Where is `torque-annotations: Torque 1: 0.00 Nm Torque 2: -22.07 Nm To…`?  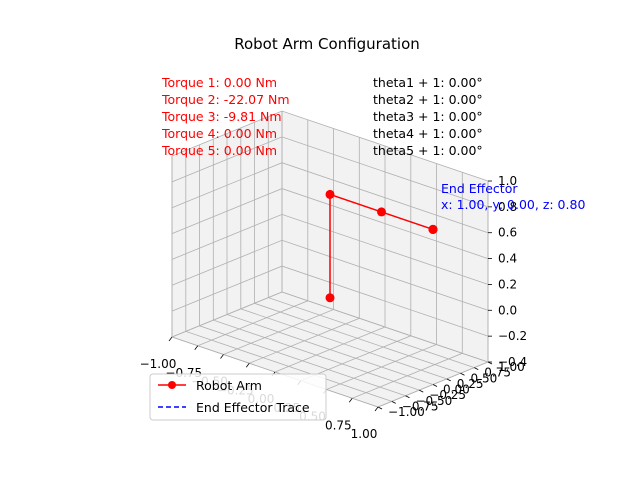 torque-annotations: Torque 1: 0.00 Nm Torque 2: -22.07 Nm To… is located at coordinates (225, 116).